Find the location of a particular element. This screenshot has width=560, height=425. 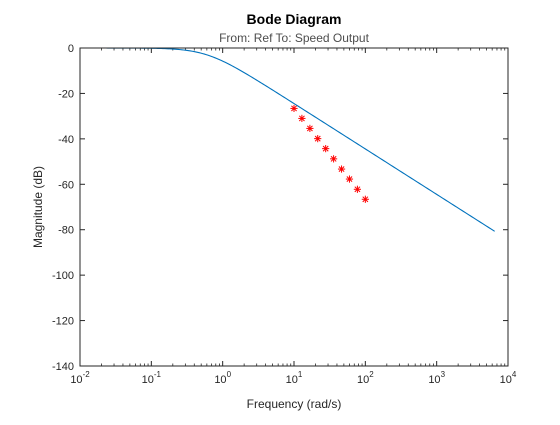

y-axis-label: Magnitude (dB) is located at coordinates (38, 207).